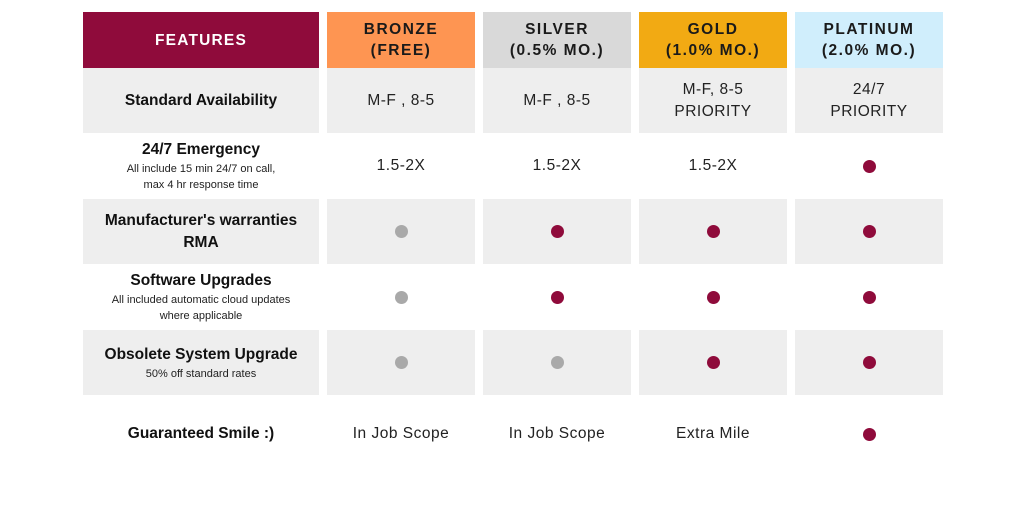 The width and height of the screenshot is (1024, 523). What do you see at coordinates (557, 40) in the screenshot?
I see `tier-header-silver: SILVER (0.5% MO.)` at bounding box center [557, 40].